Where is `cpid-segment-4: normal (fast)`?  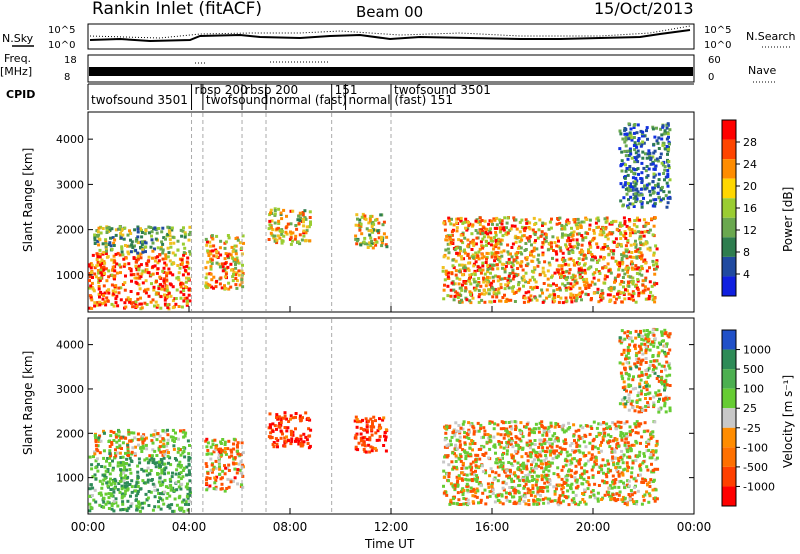
cpid-segment-4: normal (fast) is located at coordinates (308, 100).